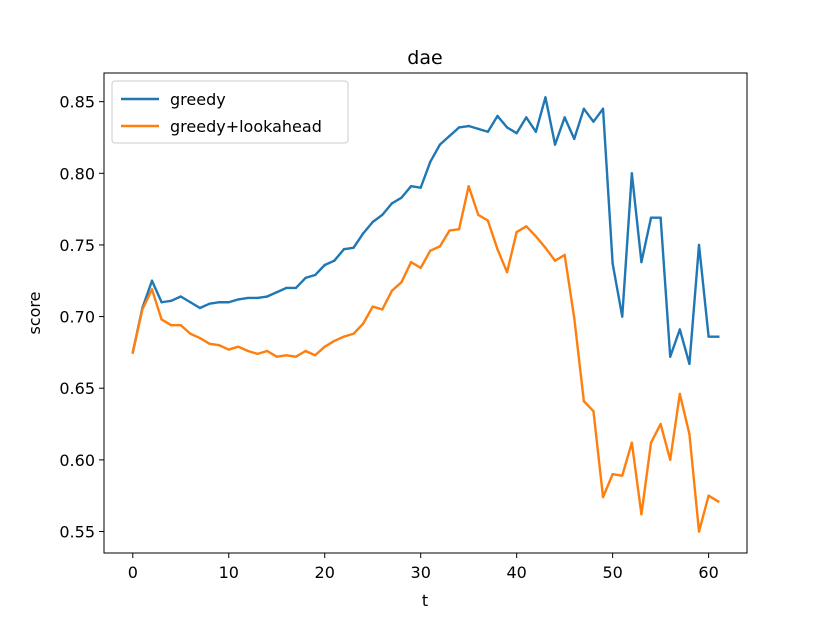 The height and width of the screenshot is (623, 830). Describe the element at coordinates (425, 600) in the screenshot. I see `x-axis-label: t` at that location.